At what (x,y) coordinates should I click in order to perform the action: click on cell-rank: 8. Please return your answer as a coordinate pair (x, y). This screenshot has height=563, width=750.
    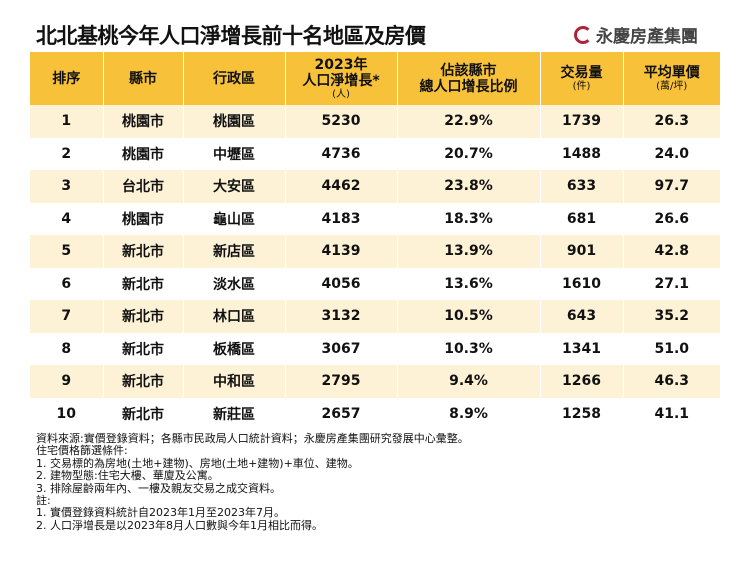
    Looking at the image, I should click on (66, 348).